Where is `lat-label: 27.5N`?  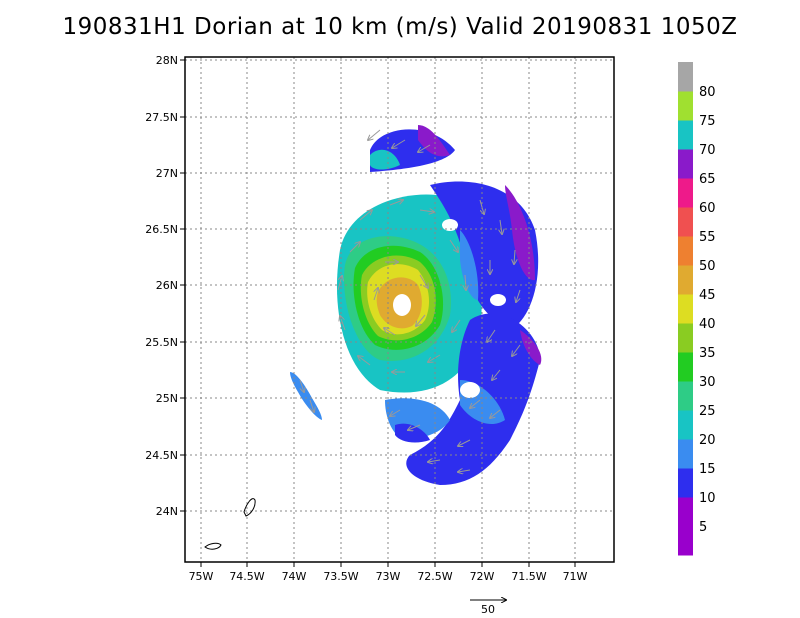
lat-label: 27.5N is located at coordinates (161, 117).